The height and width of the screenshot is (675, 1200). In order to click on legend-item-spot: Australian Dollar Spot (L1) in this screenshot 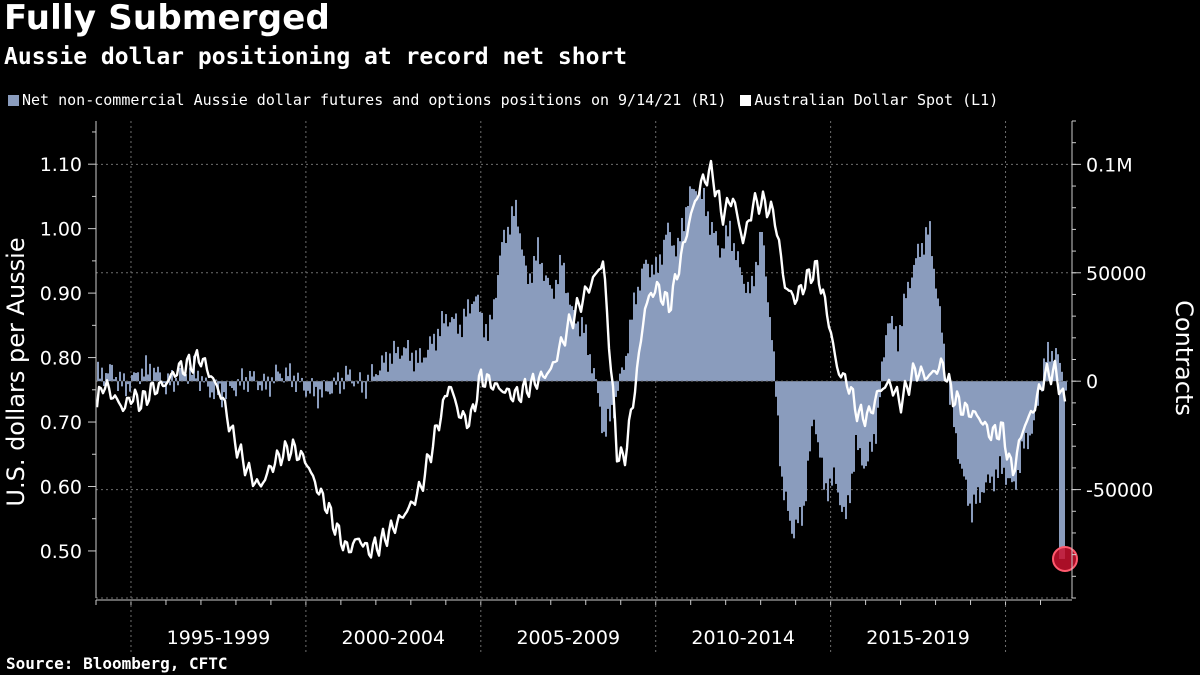, I will do `click(869, 100)`.